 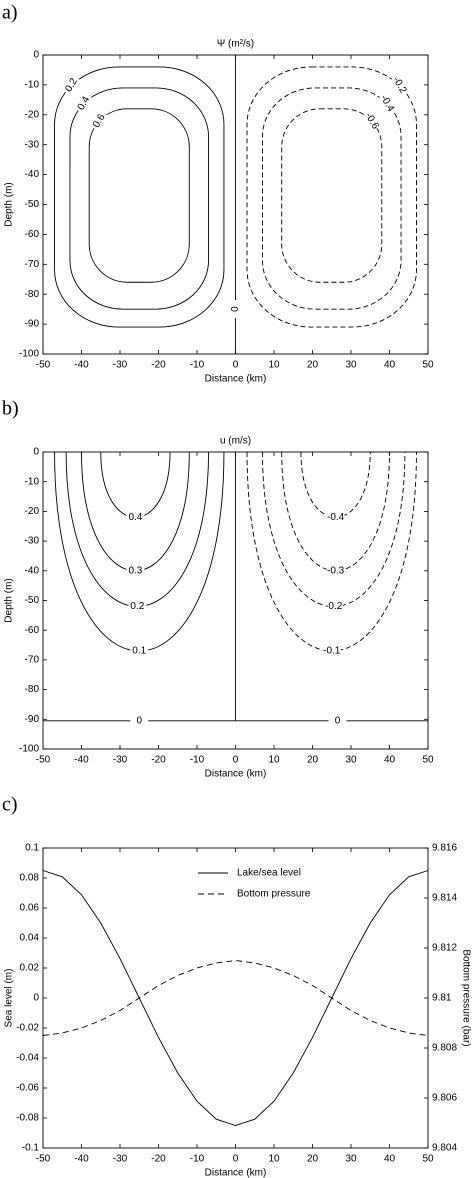 I want to click on contour-label: -0.3, so click(x=335, y=570).